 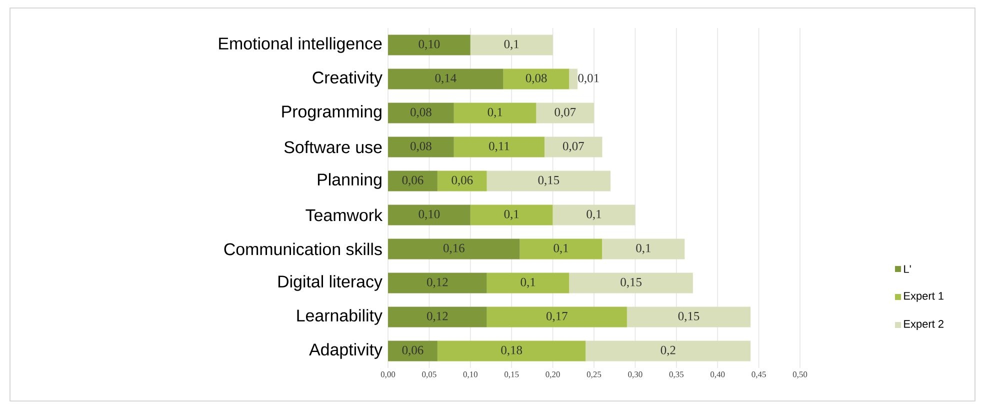 What do you see at coordinates (344, 215) in the screenshot?
I see `y-tick-label: Teamwork` at bounding box center [344, 215].